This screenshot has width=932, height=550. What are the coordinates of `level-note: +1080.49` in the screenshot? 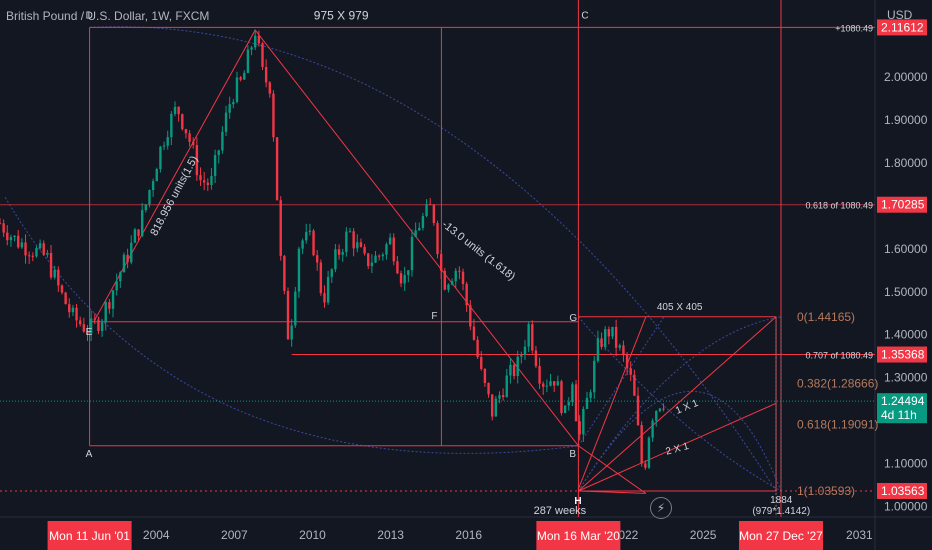 It's located at (854, 28).